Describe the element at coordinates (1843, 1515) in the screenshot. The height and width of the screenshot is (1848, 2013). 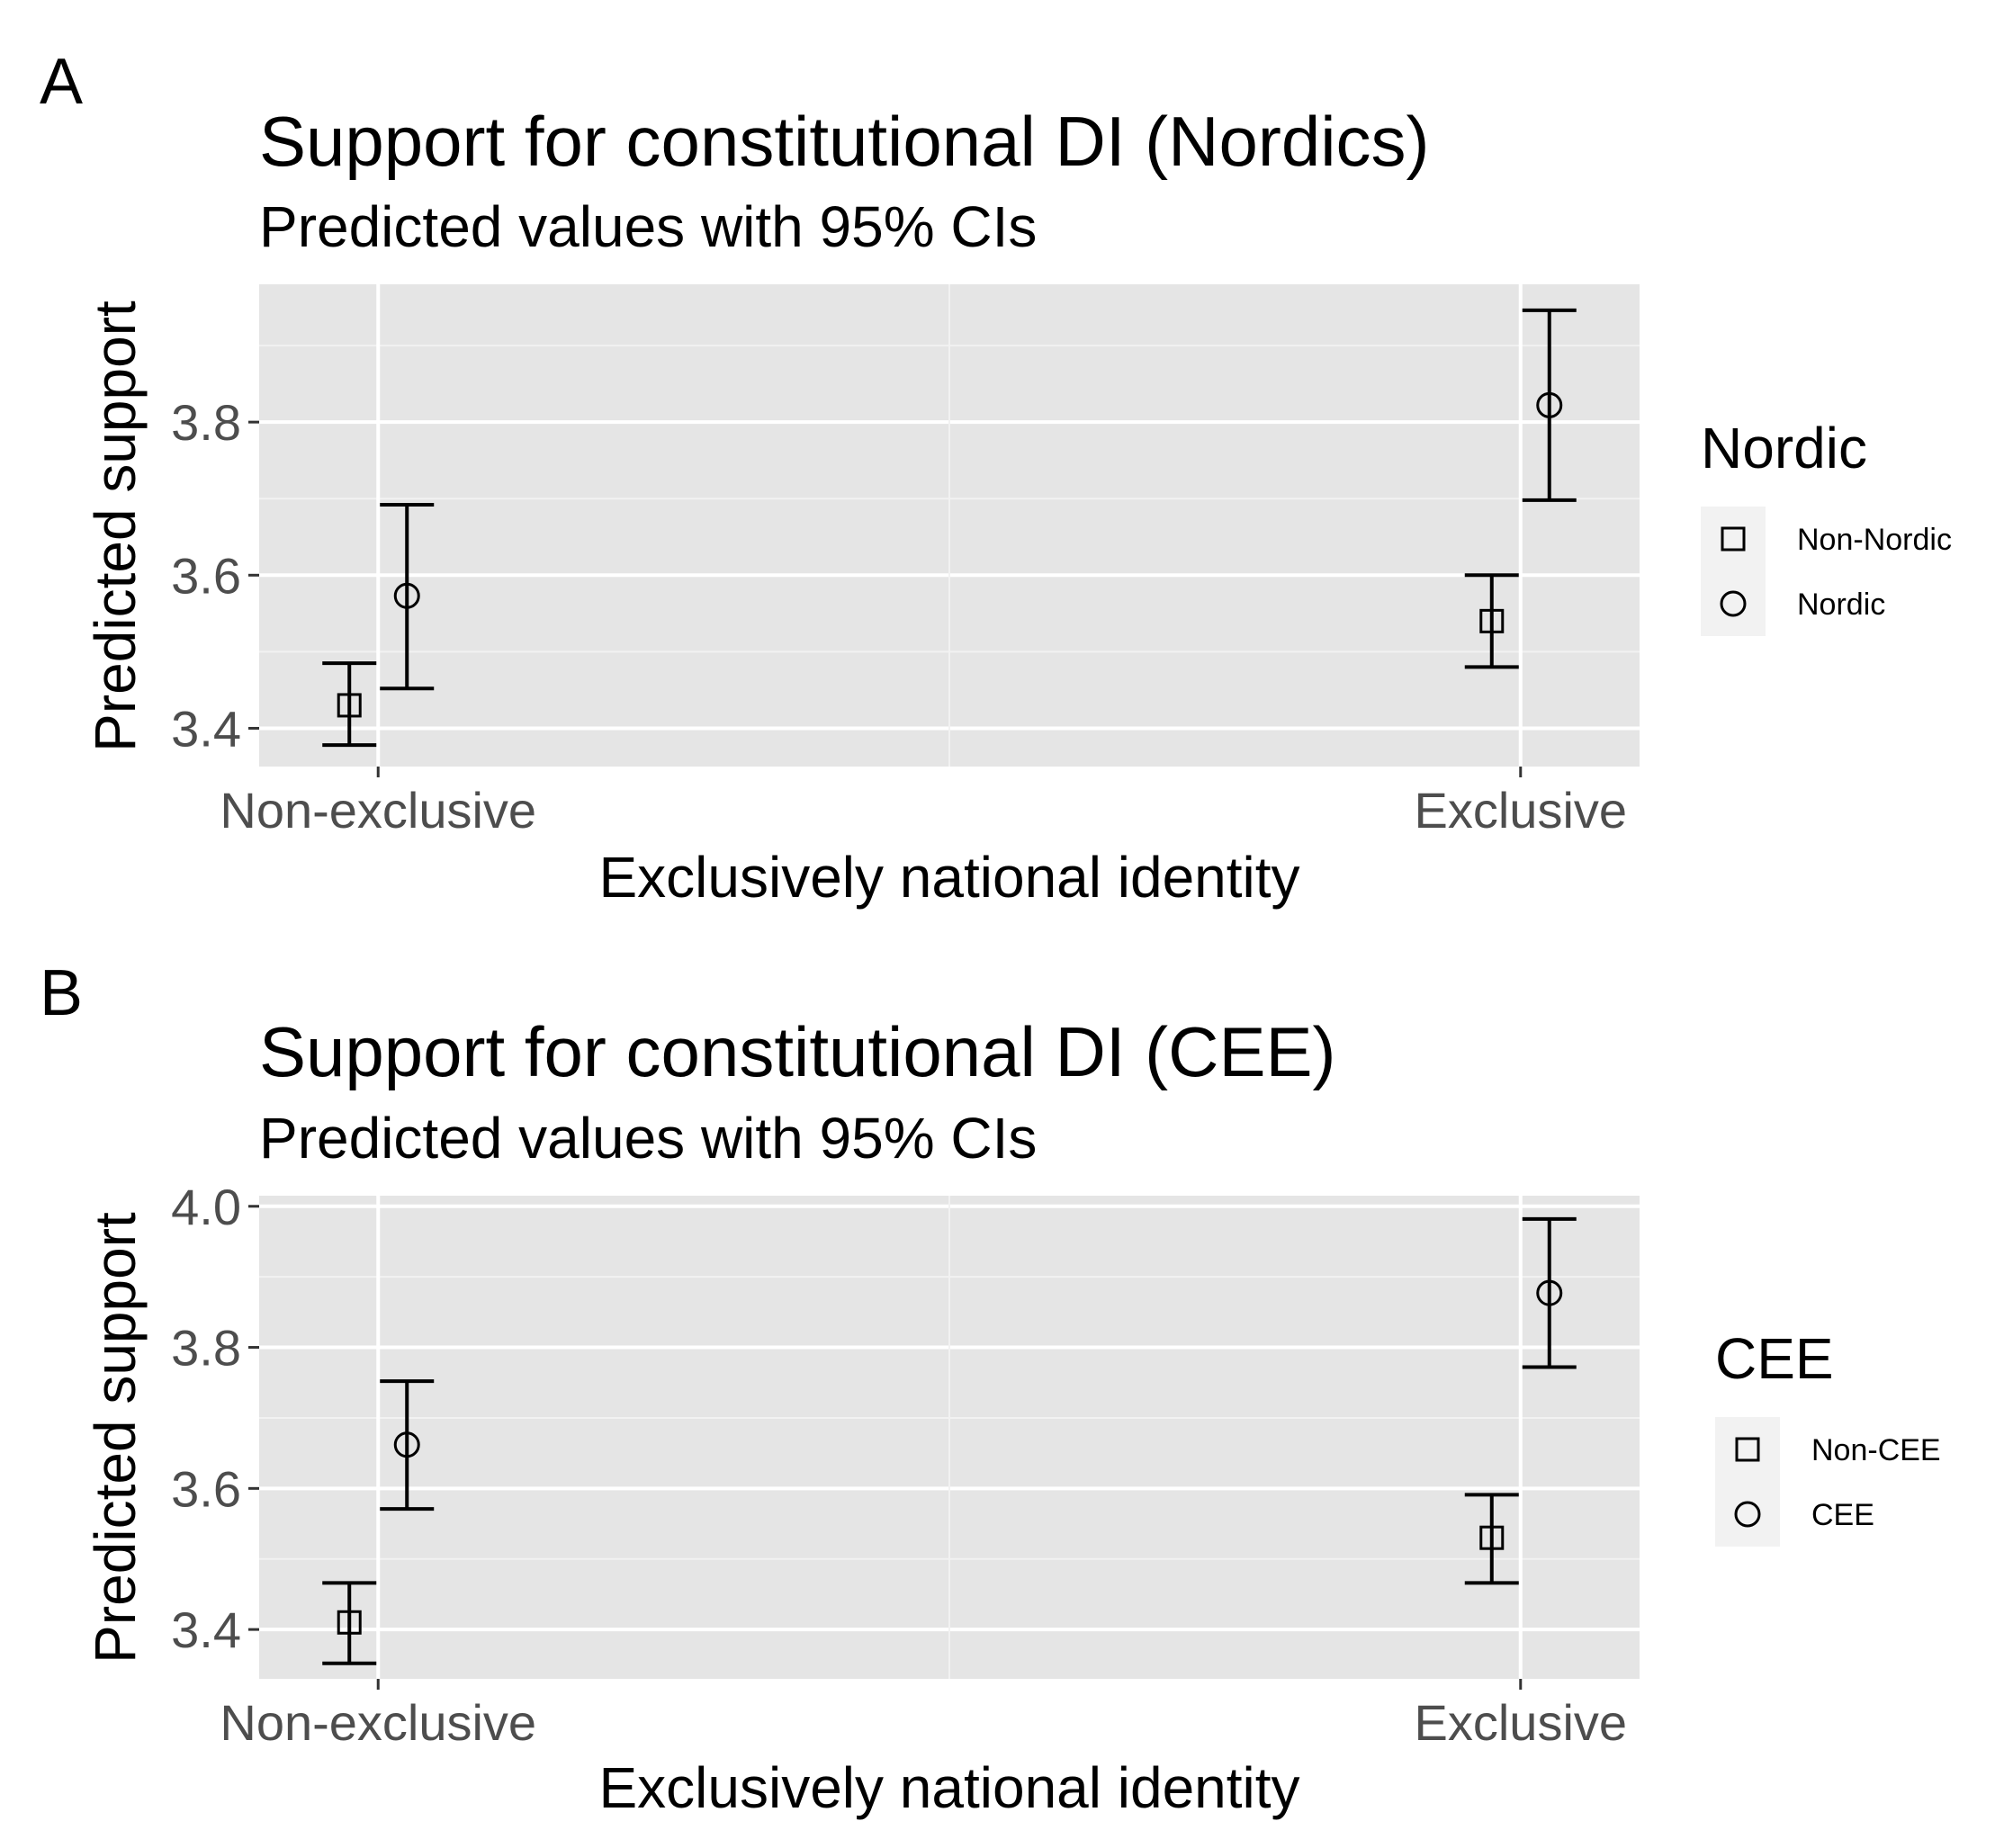
I see `legend-label: CEE` at that location.